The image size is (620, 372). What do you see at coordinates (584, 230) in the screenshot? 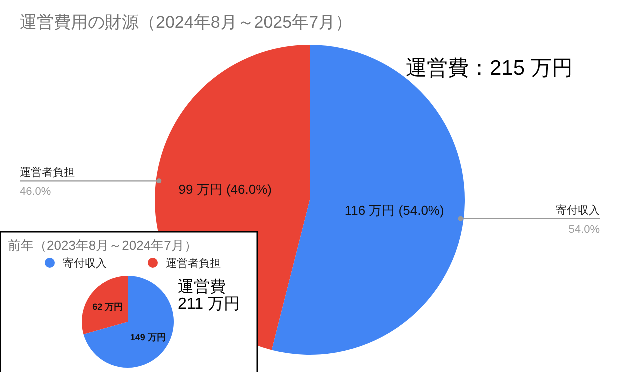
I see `text: 54.0%` at bounding box center [584, 230].